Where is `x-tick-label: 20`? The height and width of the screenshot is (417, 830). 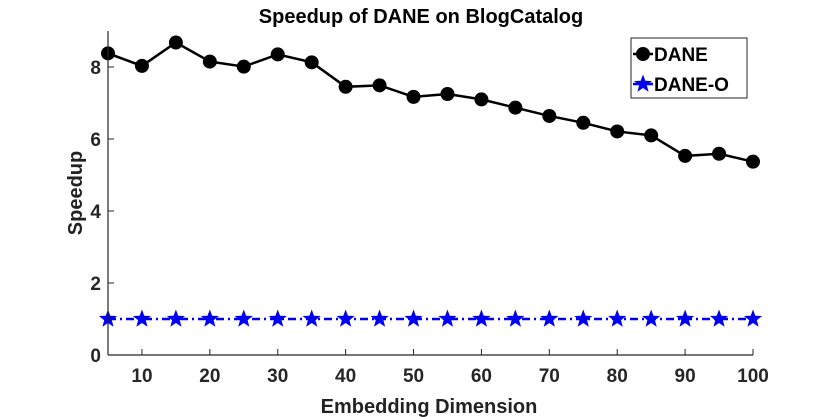 x-tick-label: 20 is located at coordinates (209, 376).